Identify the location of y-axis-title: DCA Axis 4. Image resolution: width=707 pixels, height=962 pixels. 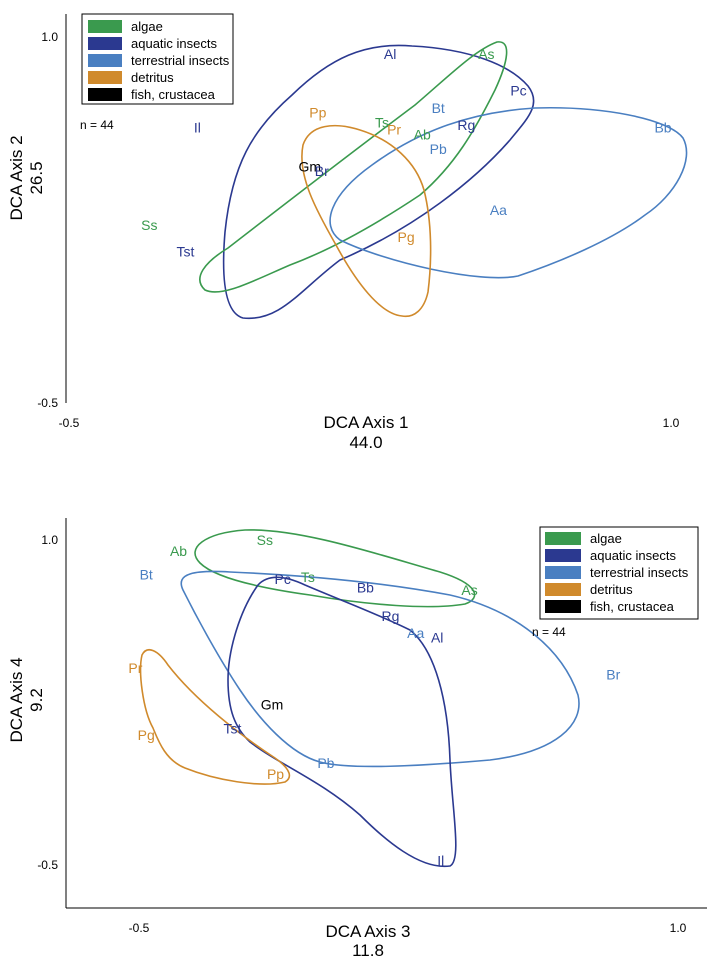
(16, 699).